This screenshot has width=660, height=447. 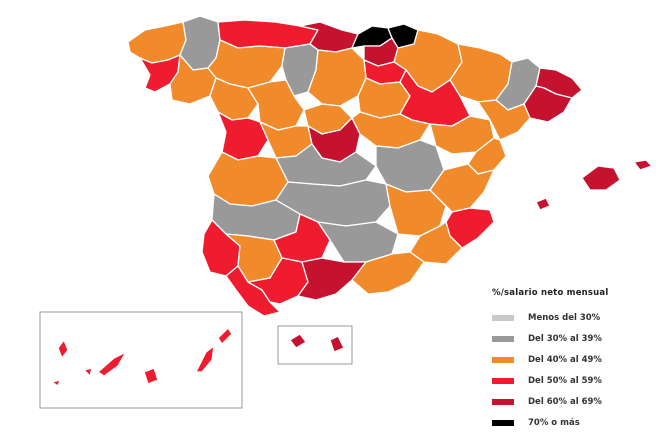 What do you see at coordinates (112, 364) in the screenshot?
I see `island-tenerife` at bounding box center [112, 364].